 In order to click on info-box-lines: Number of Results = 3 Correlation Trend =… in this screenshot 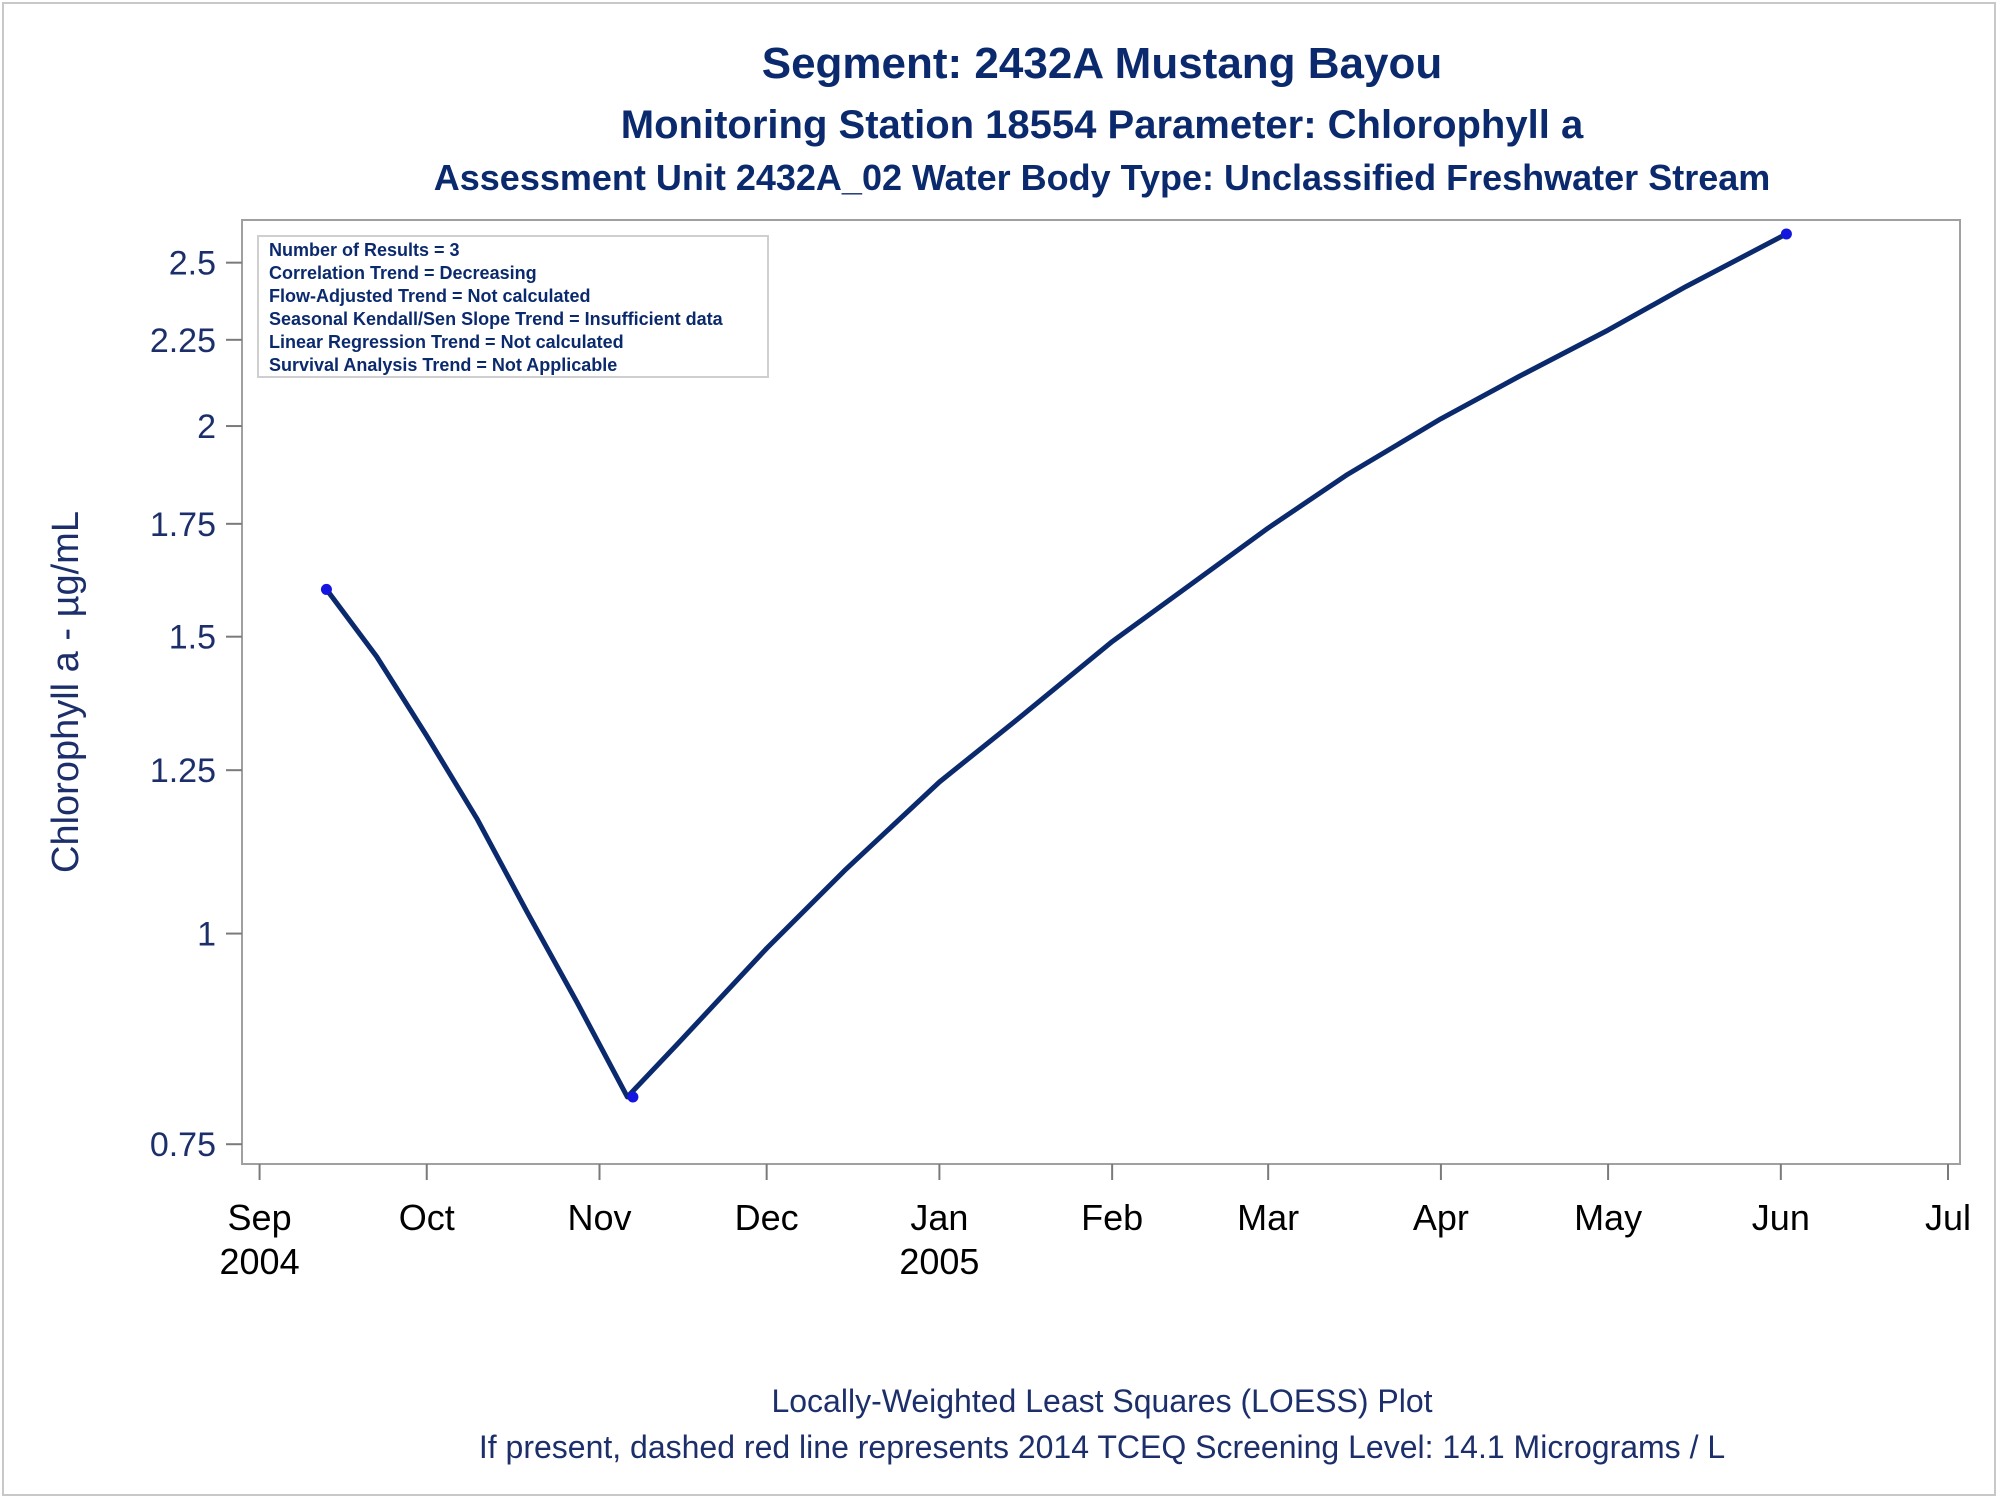, I will do `click(496, 307)`.